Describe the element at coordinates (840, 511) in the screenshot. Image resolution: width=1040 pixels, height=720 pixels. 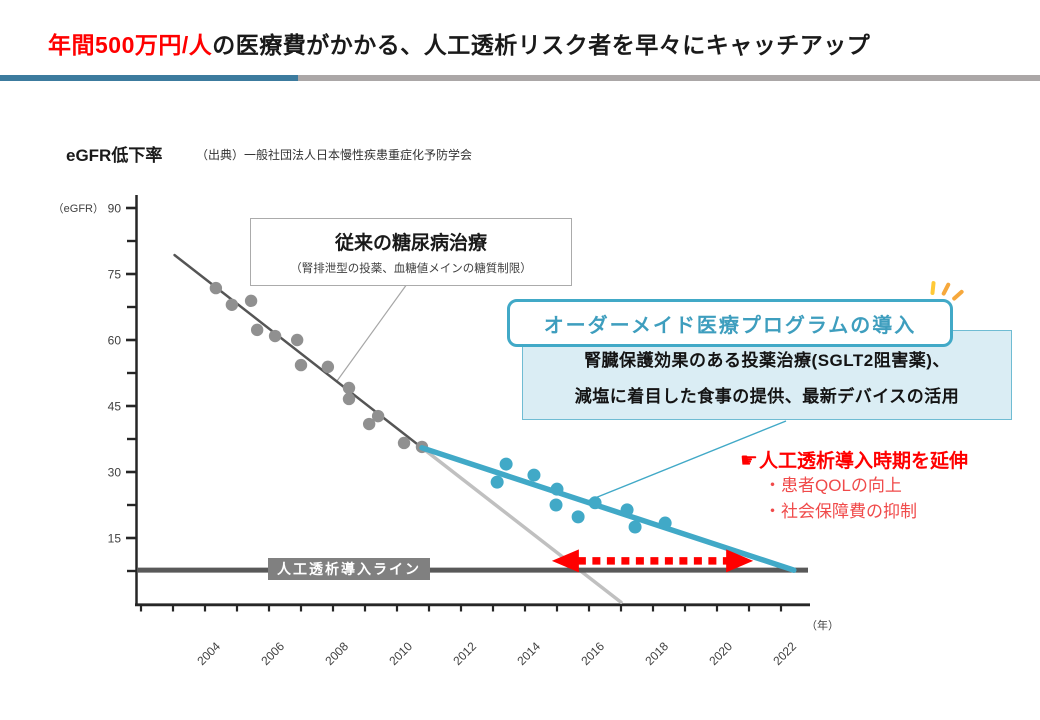
I see `benefit-item: ・社会保障費の抑制` at that location.